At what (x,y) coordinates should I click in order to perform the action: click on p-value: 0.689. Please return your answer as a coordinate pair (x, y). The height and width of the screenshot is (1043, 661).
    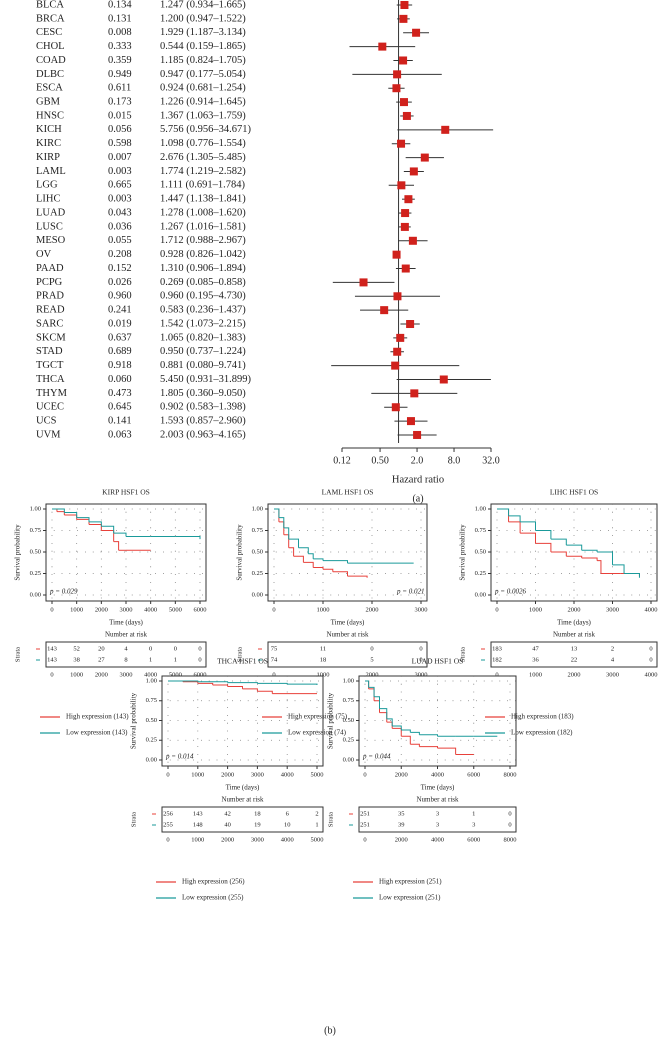
    Looking at the image, I should click on (120, 351).